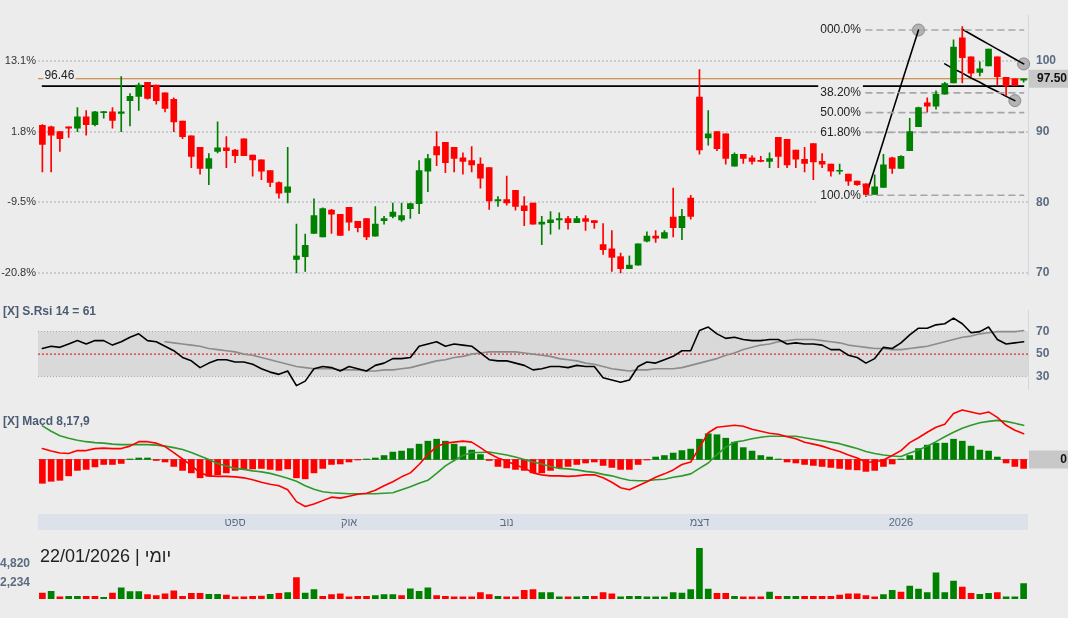 This screenshot has height=618, width=1068. Describe the element at coordinates (1043, 201) in the screenshot. I see `y-tick-label: 80` at that location.